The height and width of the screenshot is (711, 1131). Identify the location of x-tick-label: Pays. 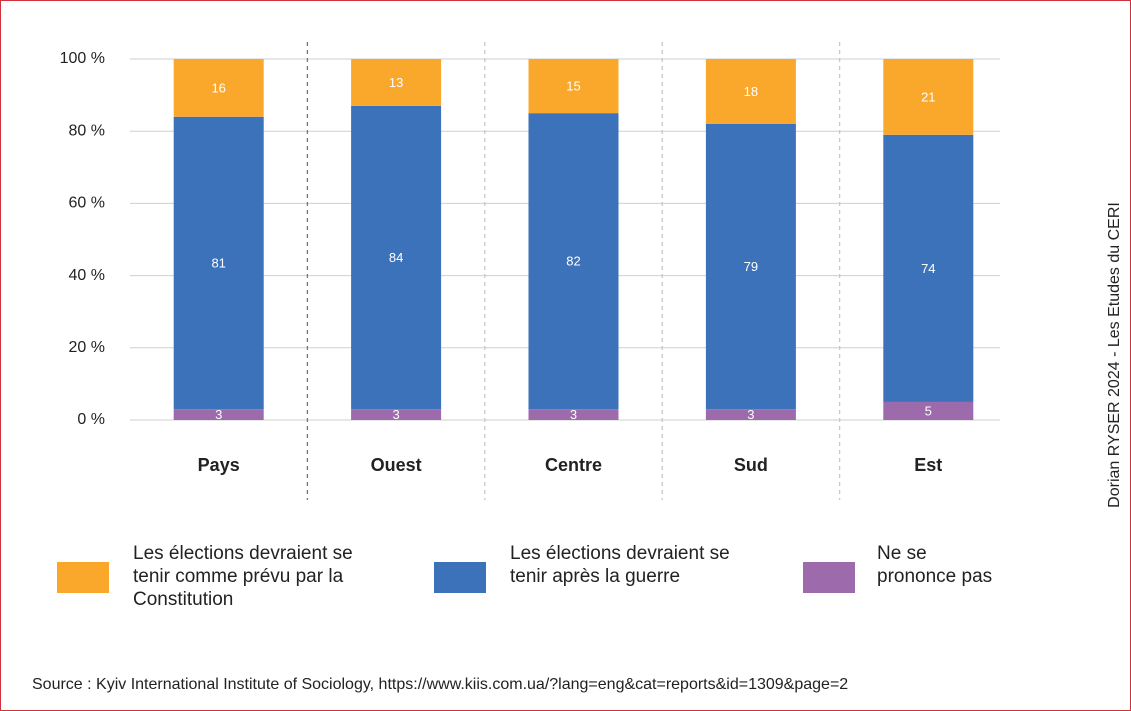
(219, 465).